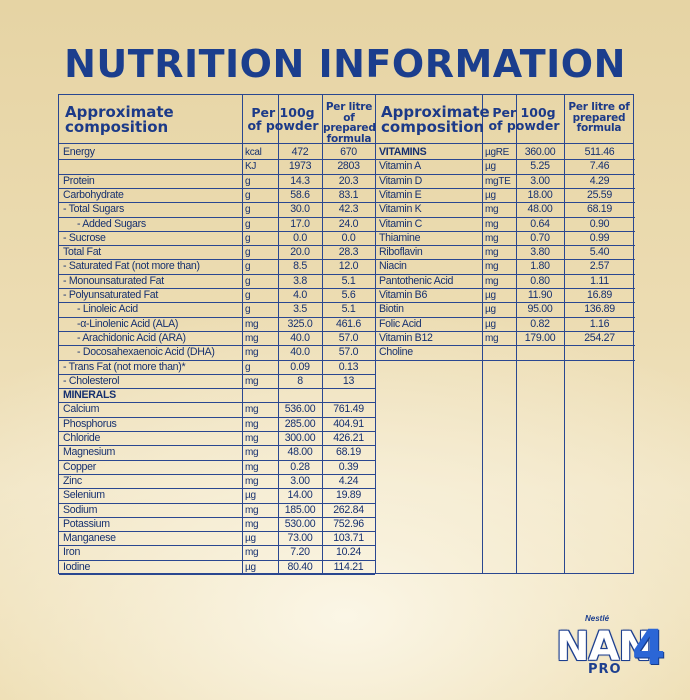 This screenshot has width=690, height=700. What do you see at coordinates (146, 352) in the screenshot?
I see `nutrient-name: - Docosahexaenoic Acid (DHA)` at bounding box center [146, 352].